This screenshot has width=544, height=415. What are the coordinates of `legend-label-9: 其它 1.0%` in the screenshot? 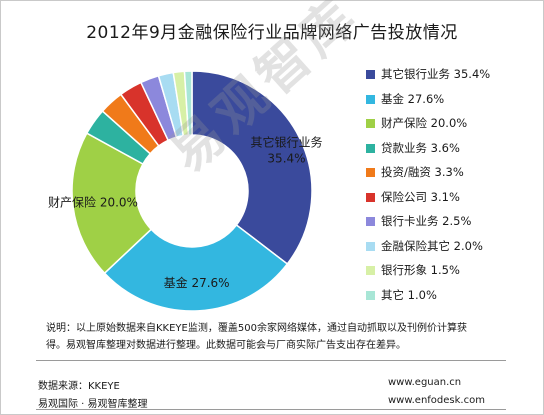 It's located at (409, 294).